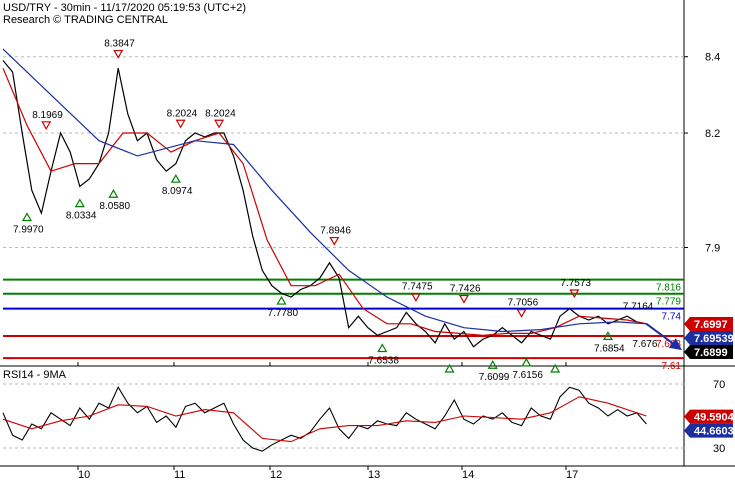 Image resolution: width=735 pixels, height=480 pixels. What do you see at coordinates (644, 344) in the screenshot?
I see `marker-label: 7.676` at bounding box center [644, 344].